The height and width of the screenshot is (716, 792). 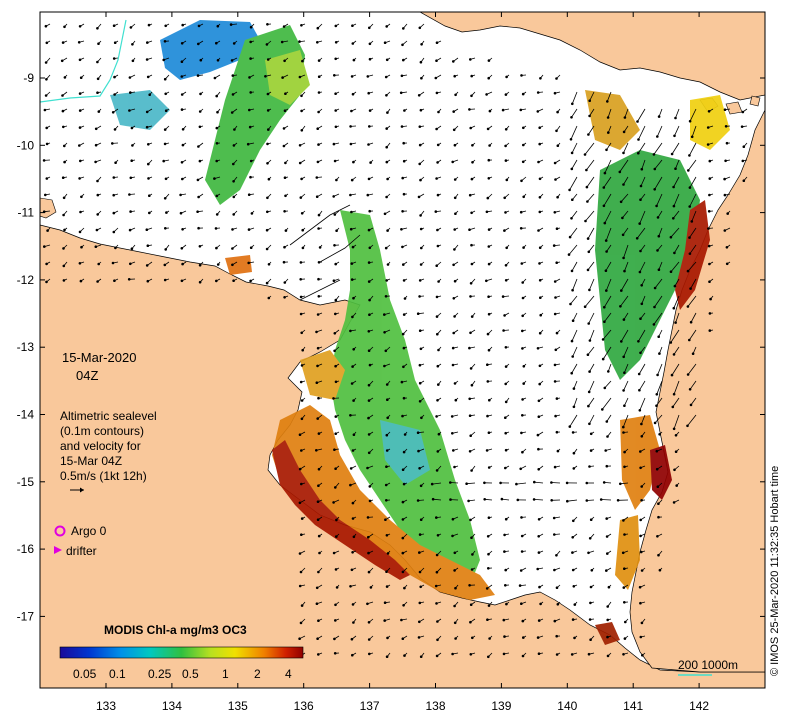 I want to click on lat-tick-label: -16, so click(x=26, y=549).